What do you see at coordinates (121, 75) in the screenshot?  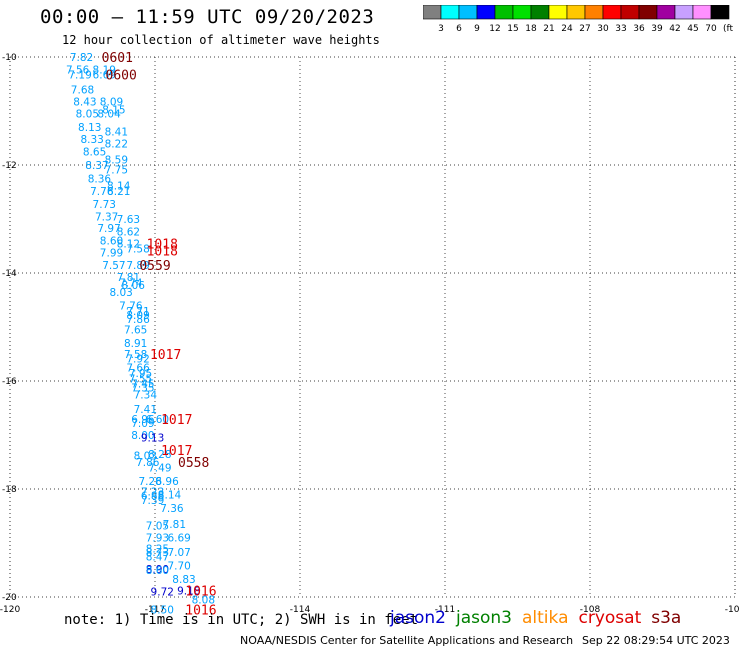 I see `pass-time-label: 0600` at bounding box center [121, 75].